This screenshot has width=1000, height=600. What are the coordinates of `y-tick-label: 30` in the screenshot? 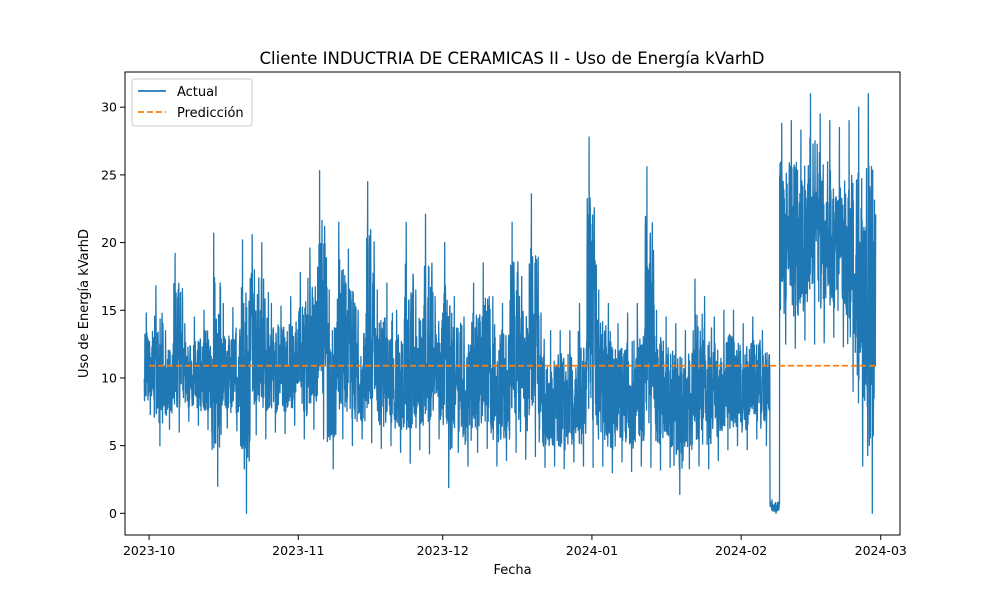 It's located at (109, 107).